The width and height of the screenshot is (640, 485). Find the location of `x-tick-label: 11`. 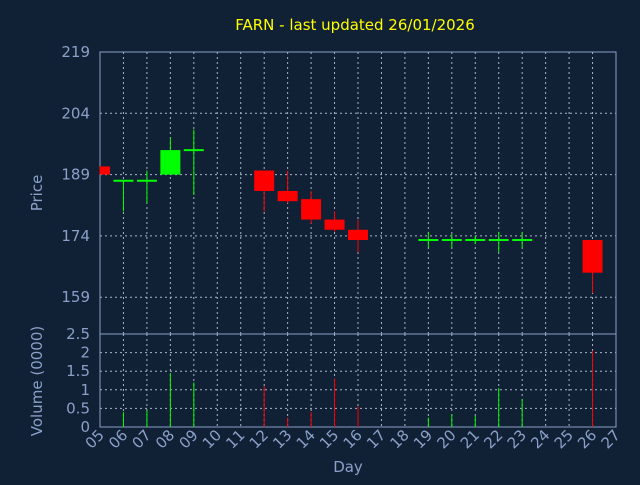

x-tick-label: 11 is located at coordinates (235, 439).